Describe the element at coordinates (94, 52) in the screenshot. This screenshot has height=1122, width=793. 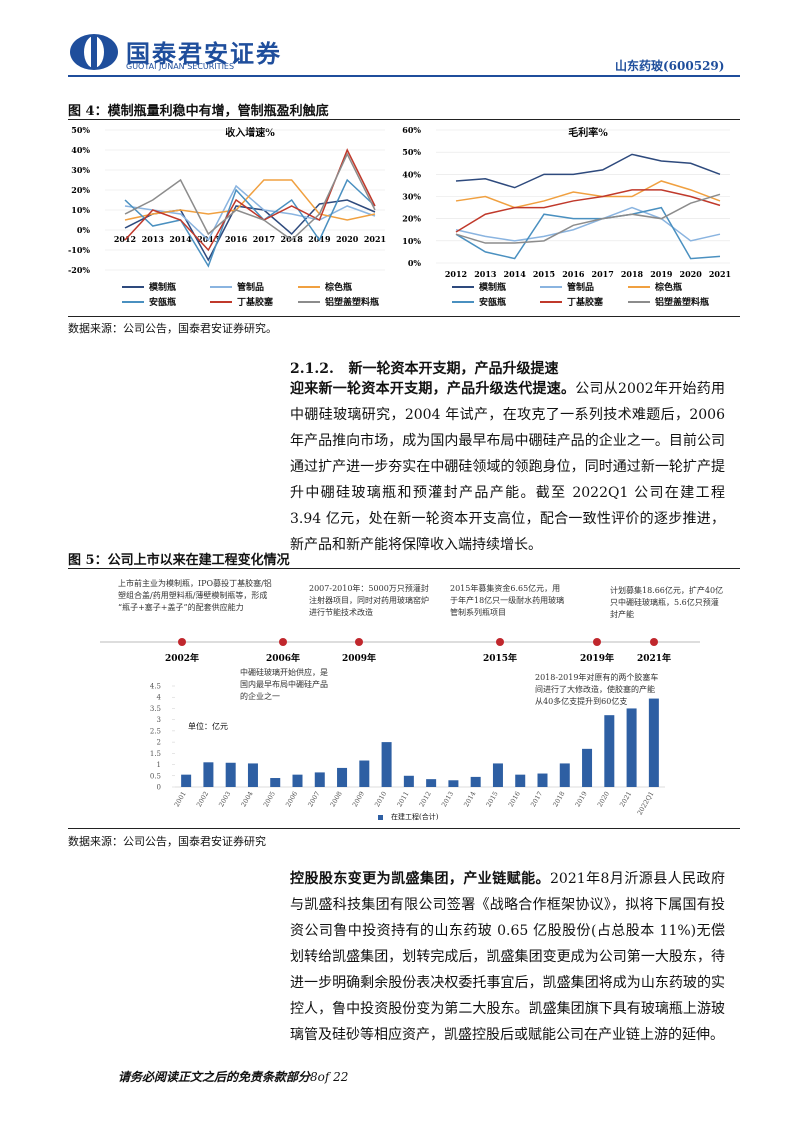
I see `logo-mark` at that location.